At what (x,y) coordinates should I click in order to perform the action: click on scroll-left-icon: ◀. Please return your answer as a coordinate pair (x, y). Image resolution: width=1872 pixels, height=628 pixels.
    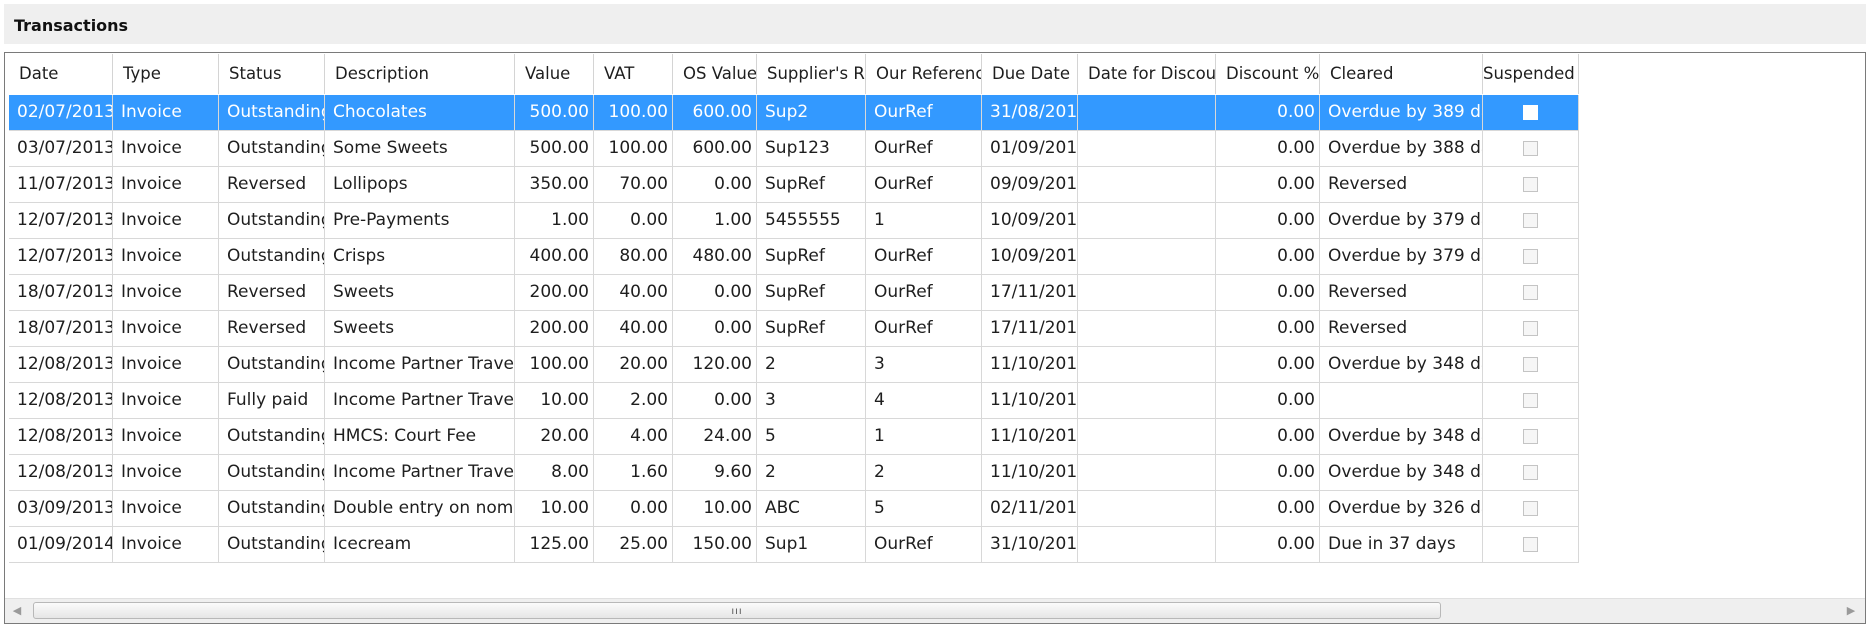
    Looking at the image, I should click on (17, 610).